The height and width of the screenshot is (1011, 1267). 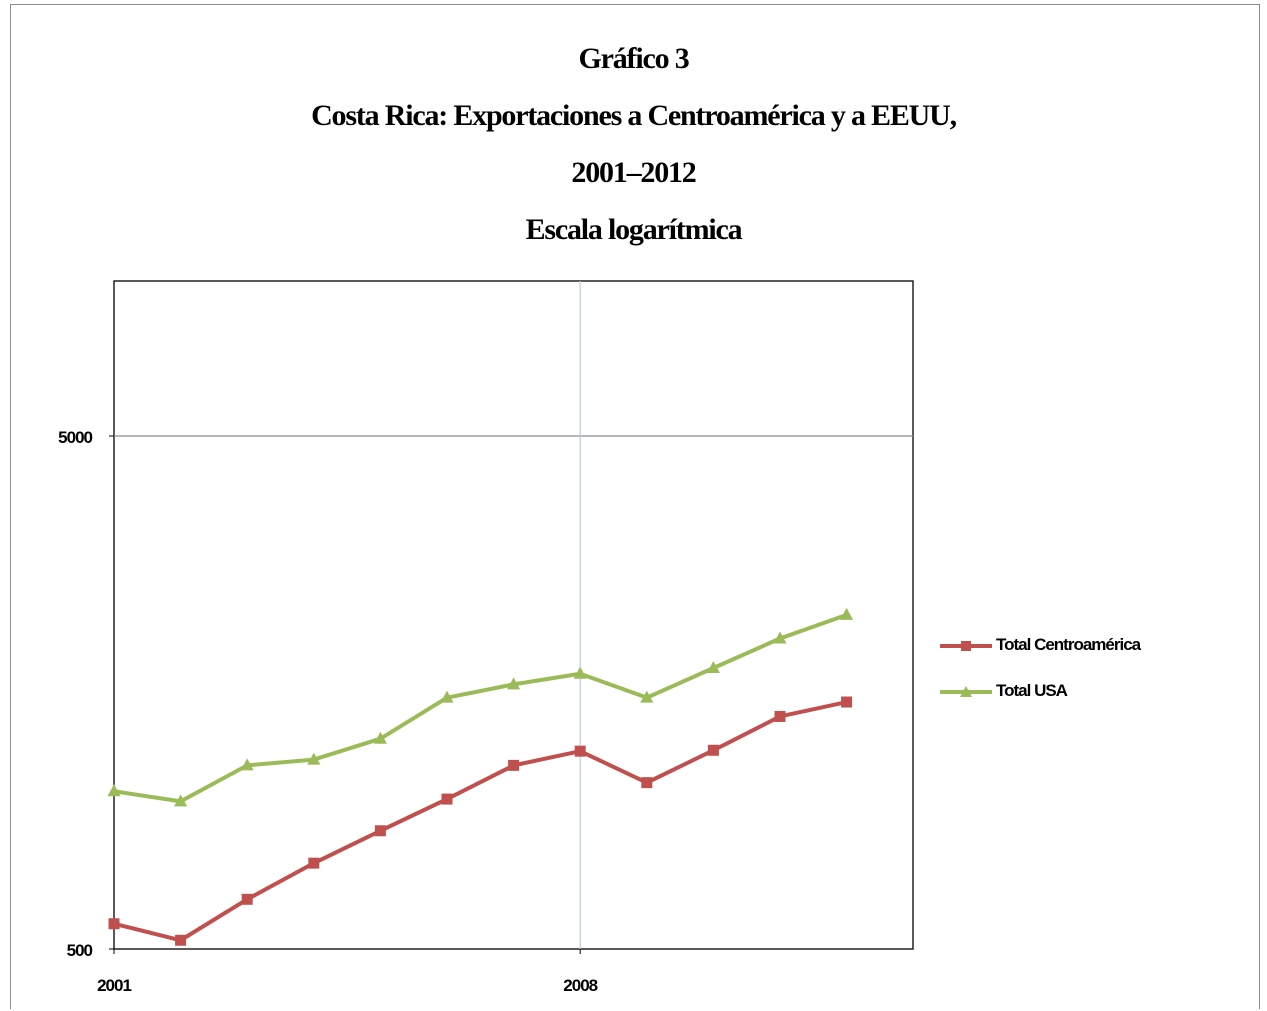 What do you see at coordinates (114, 985) in the screenshot?
I see `x-tick-label: 2001` at bounding box center [114, 985].